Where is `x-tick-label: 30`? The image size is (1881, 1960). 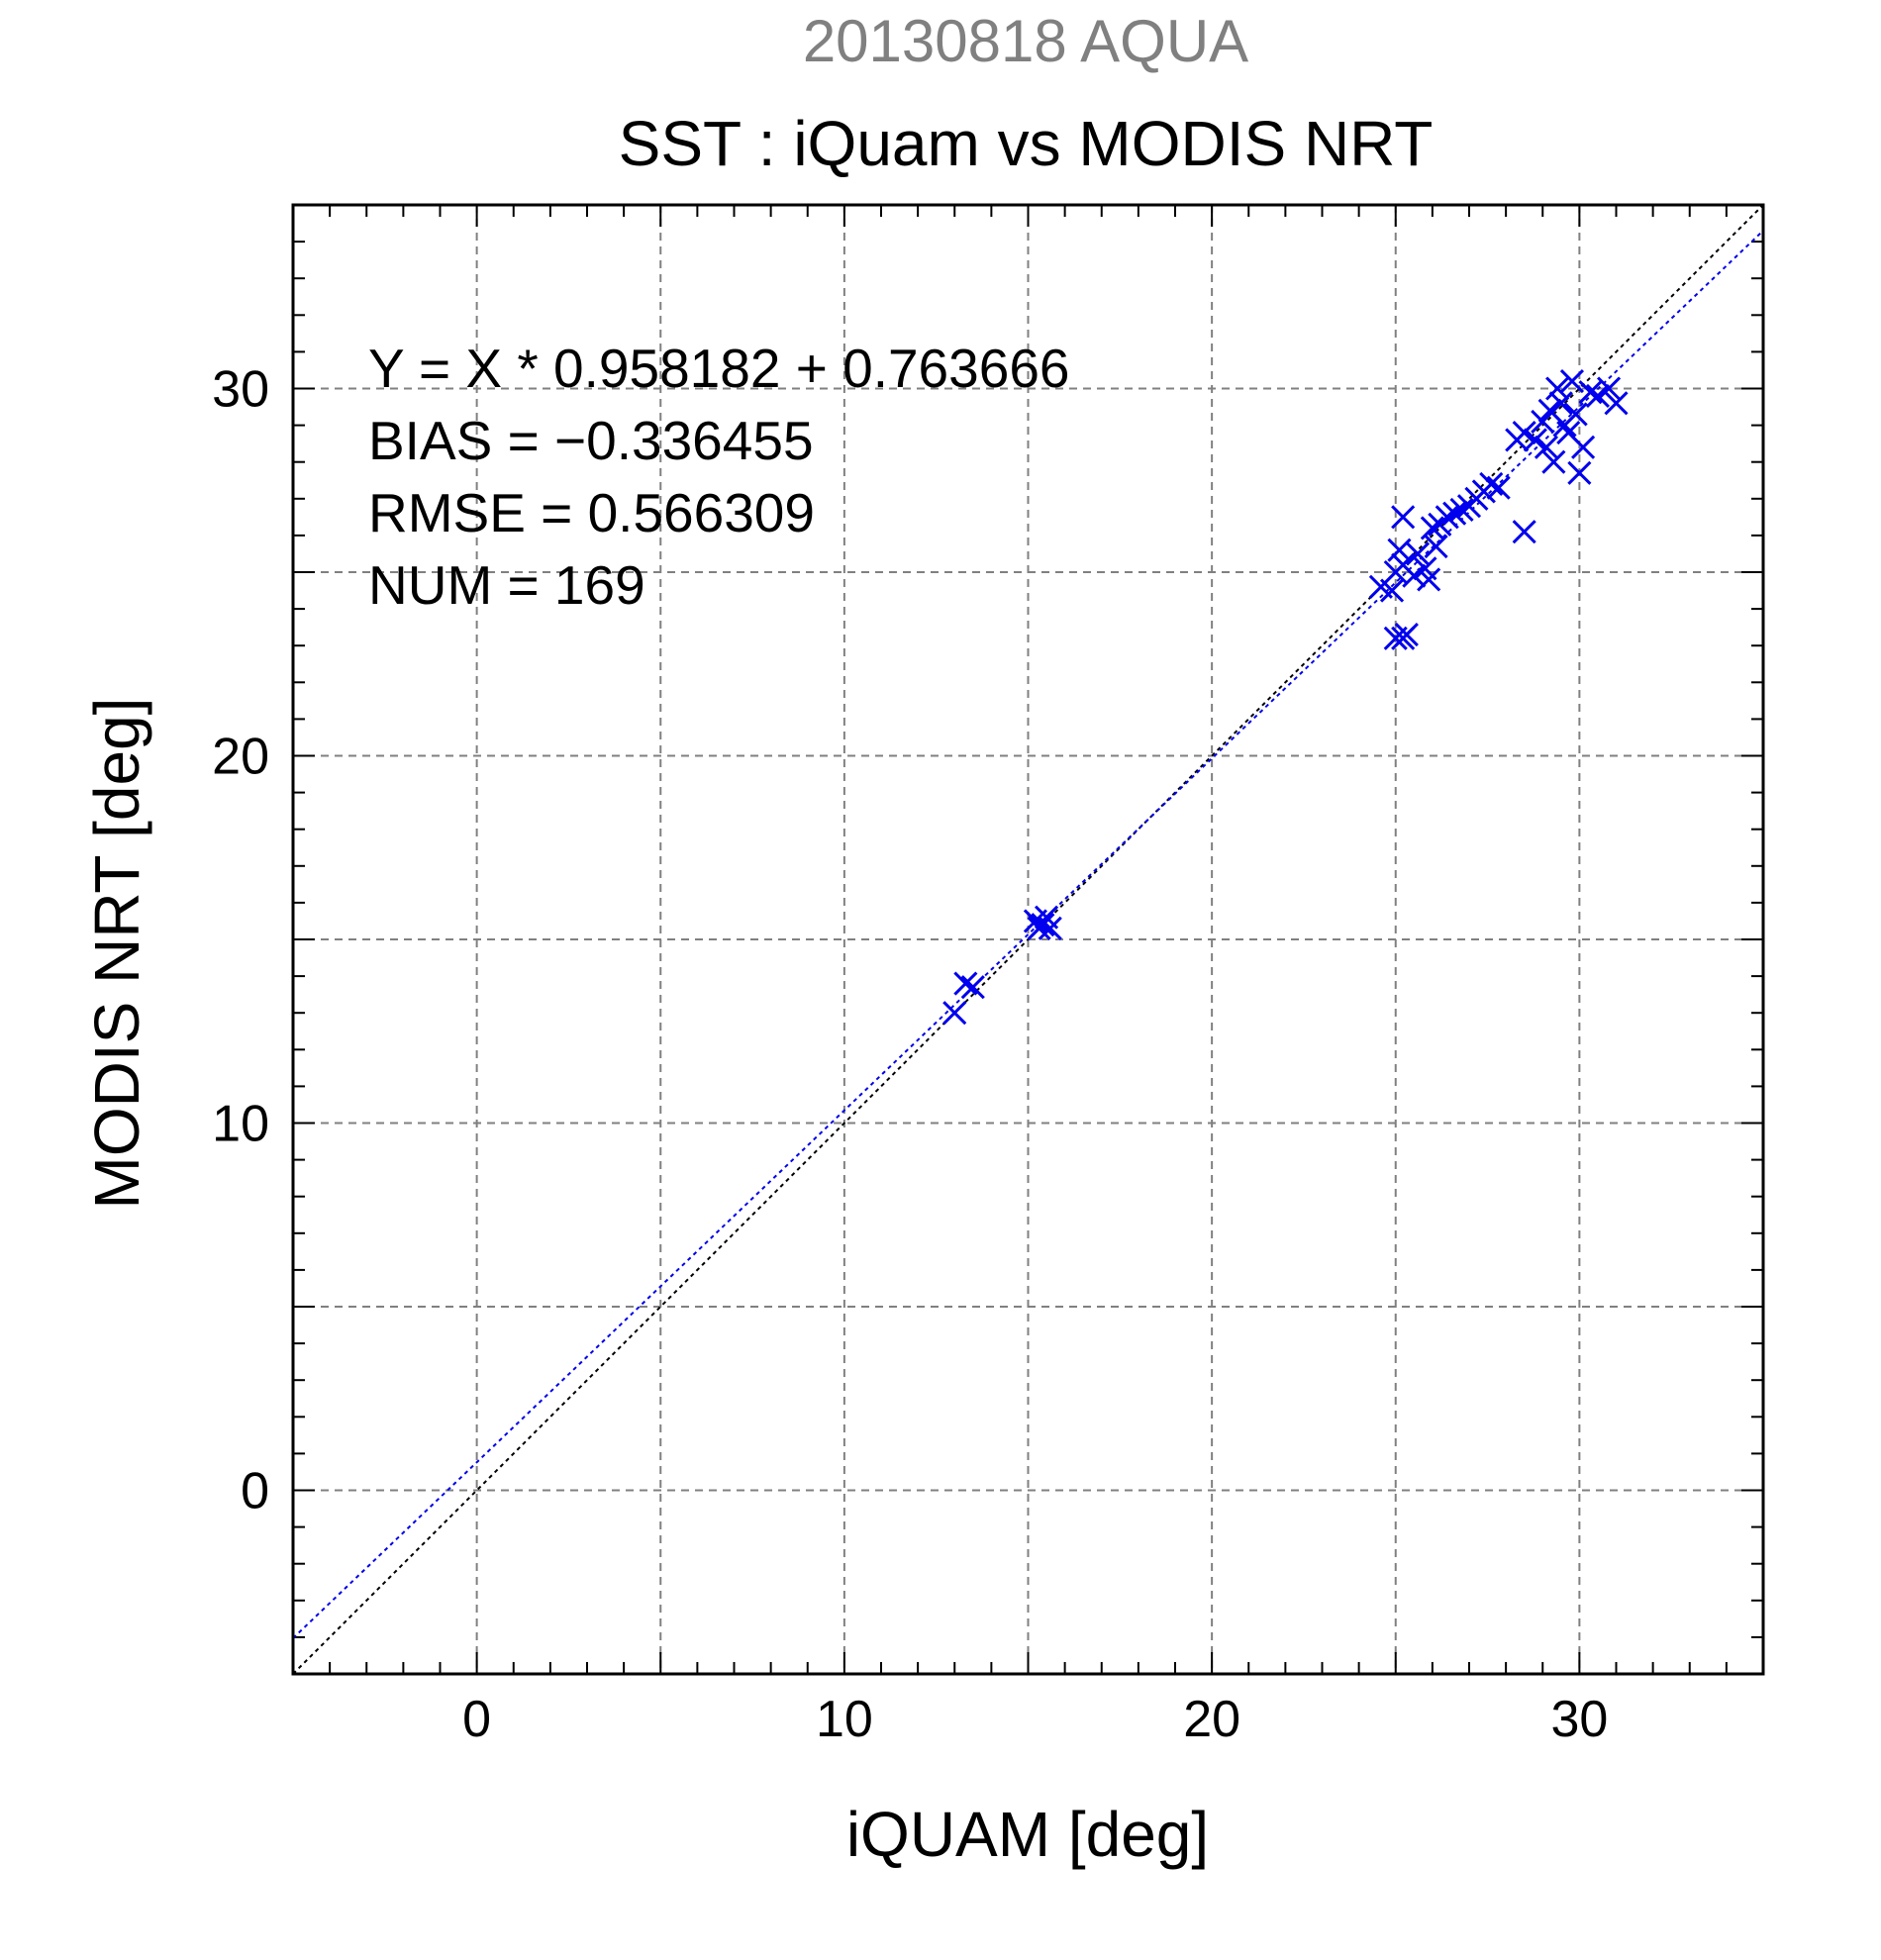
x-tick-label: 30 is located at coordinates (1579, 1719).